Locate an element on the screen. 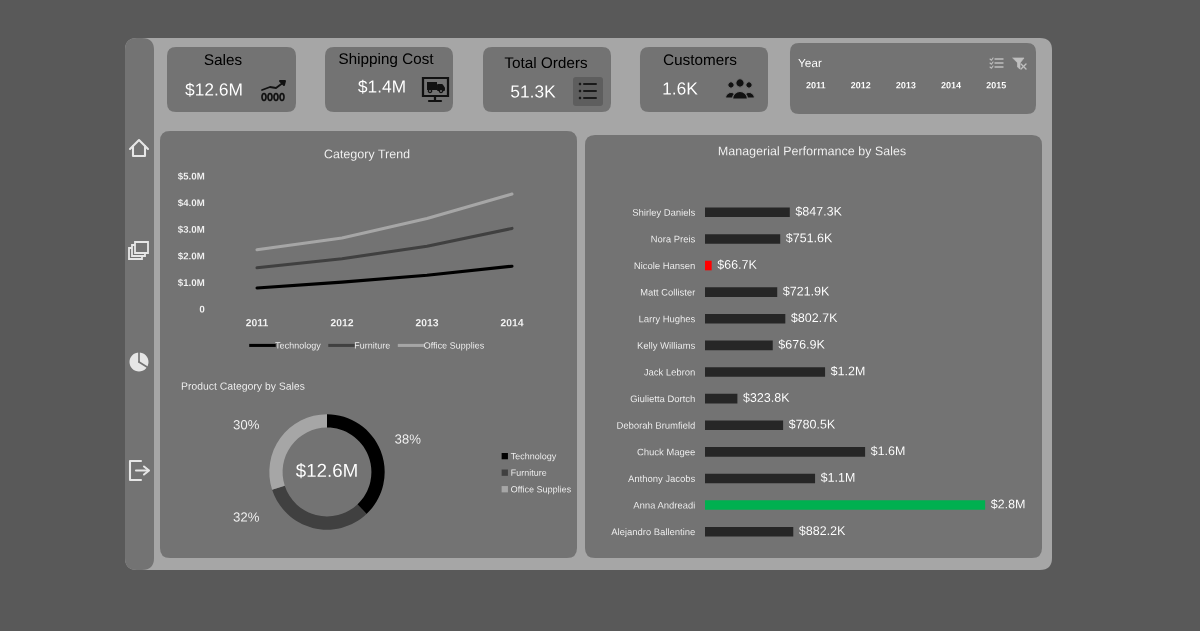 The image size is (1200, 631). data-label: 30% is located at coordinates (246, 425).